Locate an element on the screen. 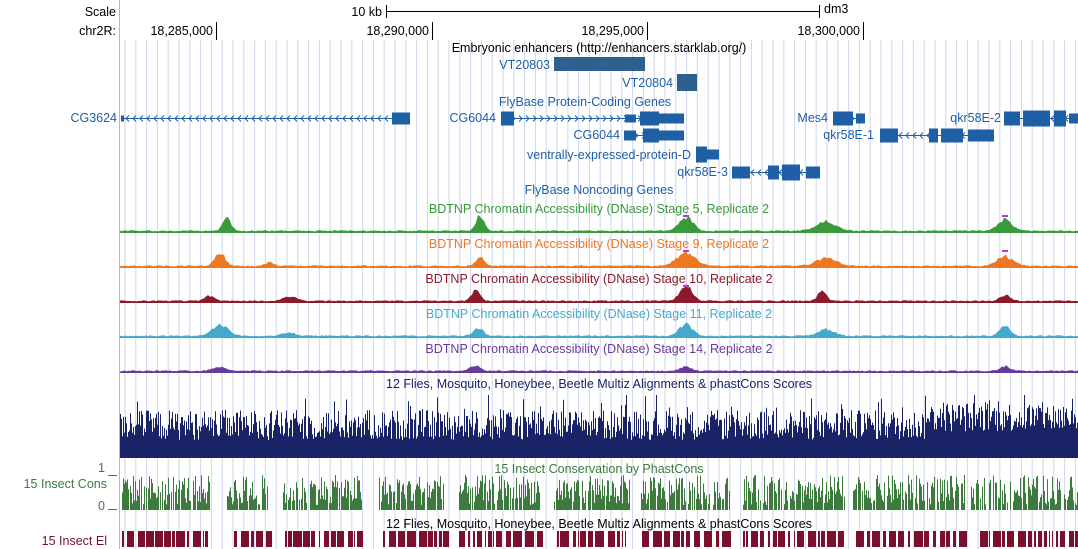 This screenshot has width=1078, height=549. tick-label: 18,285,000 is located at coordinates (181, 31).